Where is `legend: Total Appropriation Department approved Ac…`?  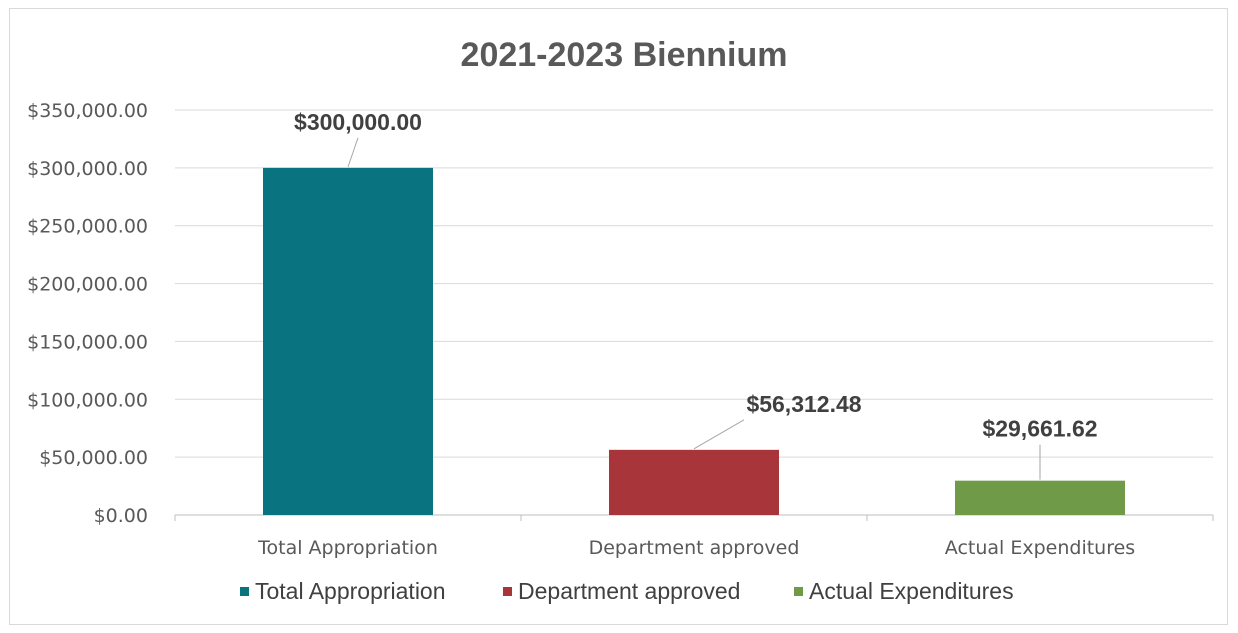
legend: Total Appropriation Department approved Ac… is located at coordinates (627, 591).